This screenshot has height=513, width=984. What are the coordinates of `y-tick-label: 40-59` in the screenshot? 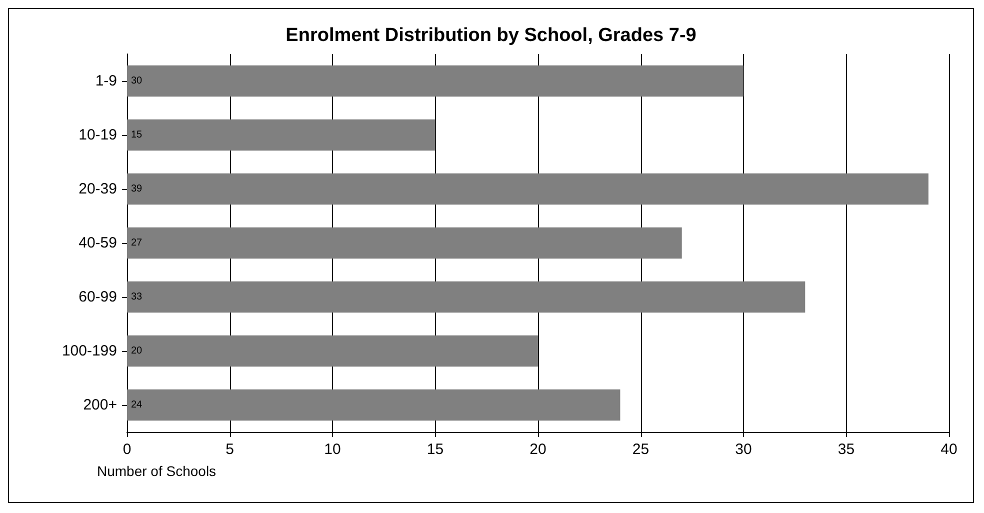 It's located at (97, 243).